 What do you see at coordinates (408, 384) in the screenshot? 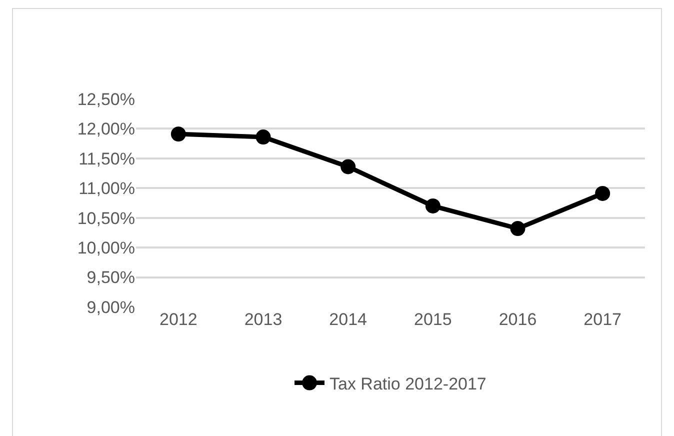
I see `legend-label: Tax Ratio 2012-2017` at bounding box center [408, 384].